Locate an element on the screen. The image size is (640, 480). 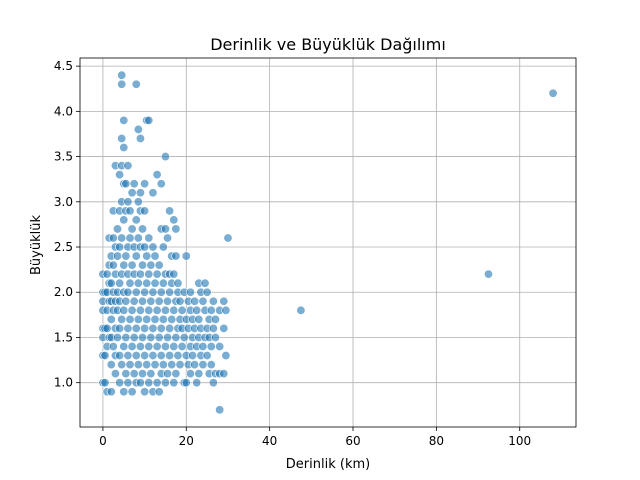
chart-title: Derinlik ve Büyüklük Dağılımı is located at coordinates (328, 44).